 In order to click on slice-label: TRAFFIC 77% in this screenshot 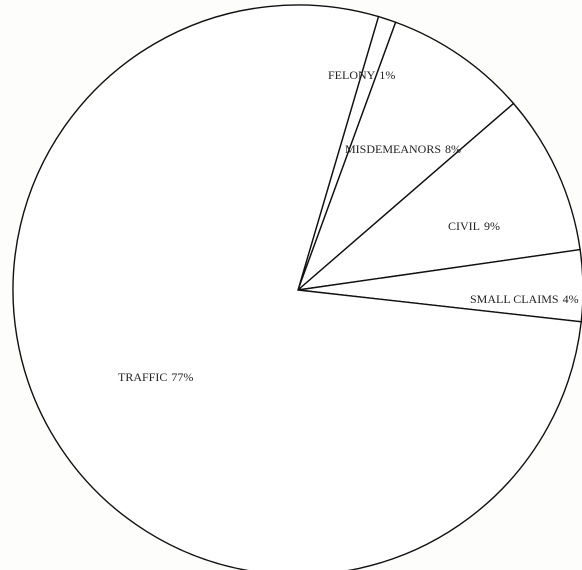, I will do `click(155, 377)`.